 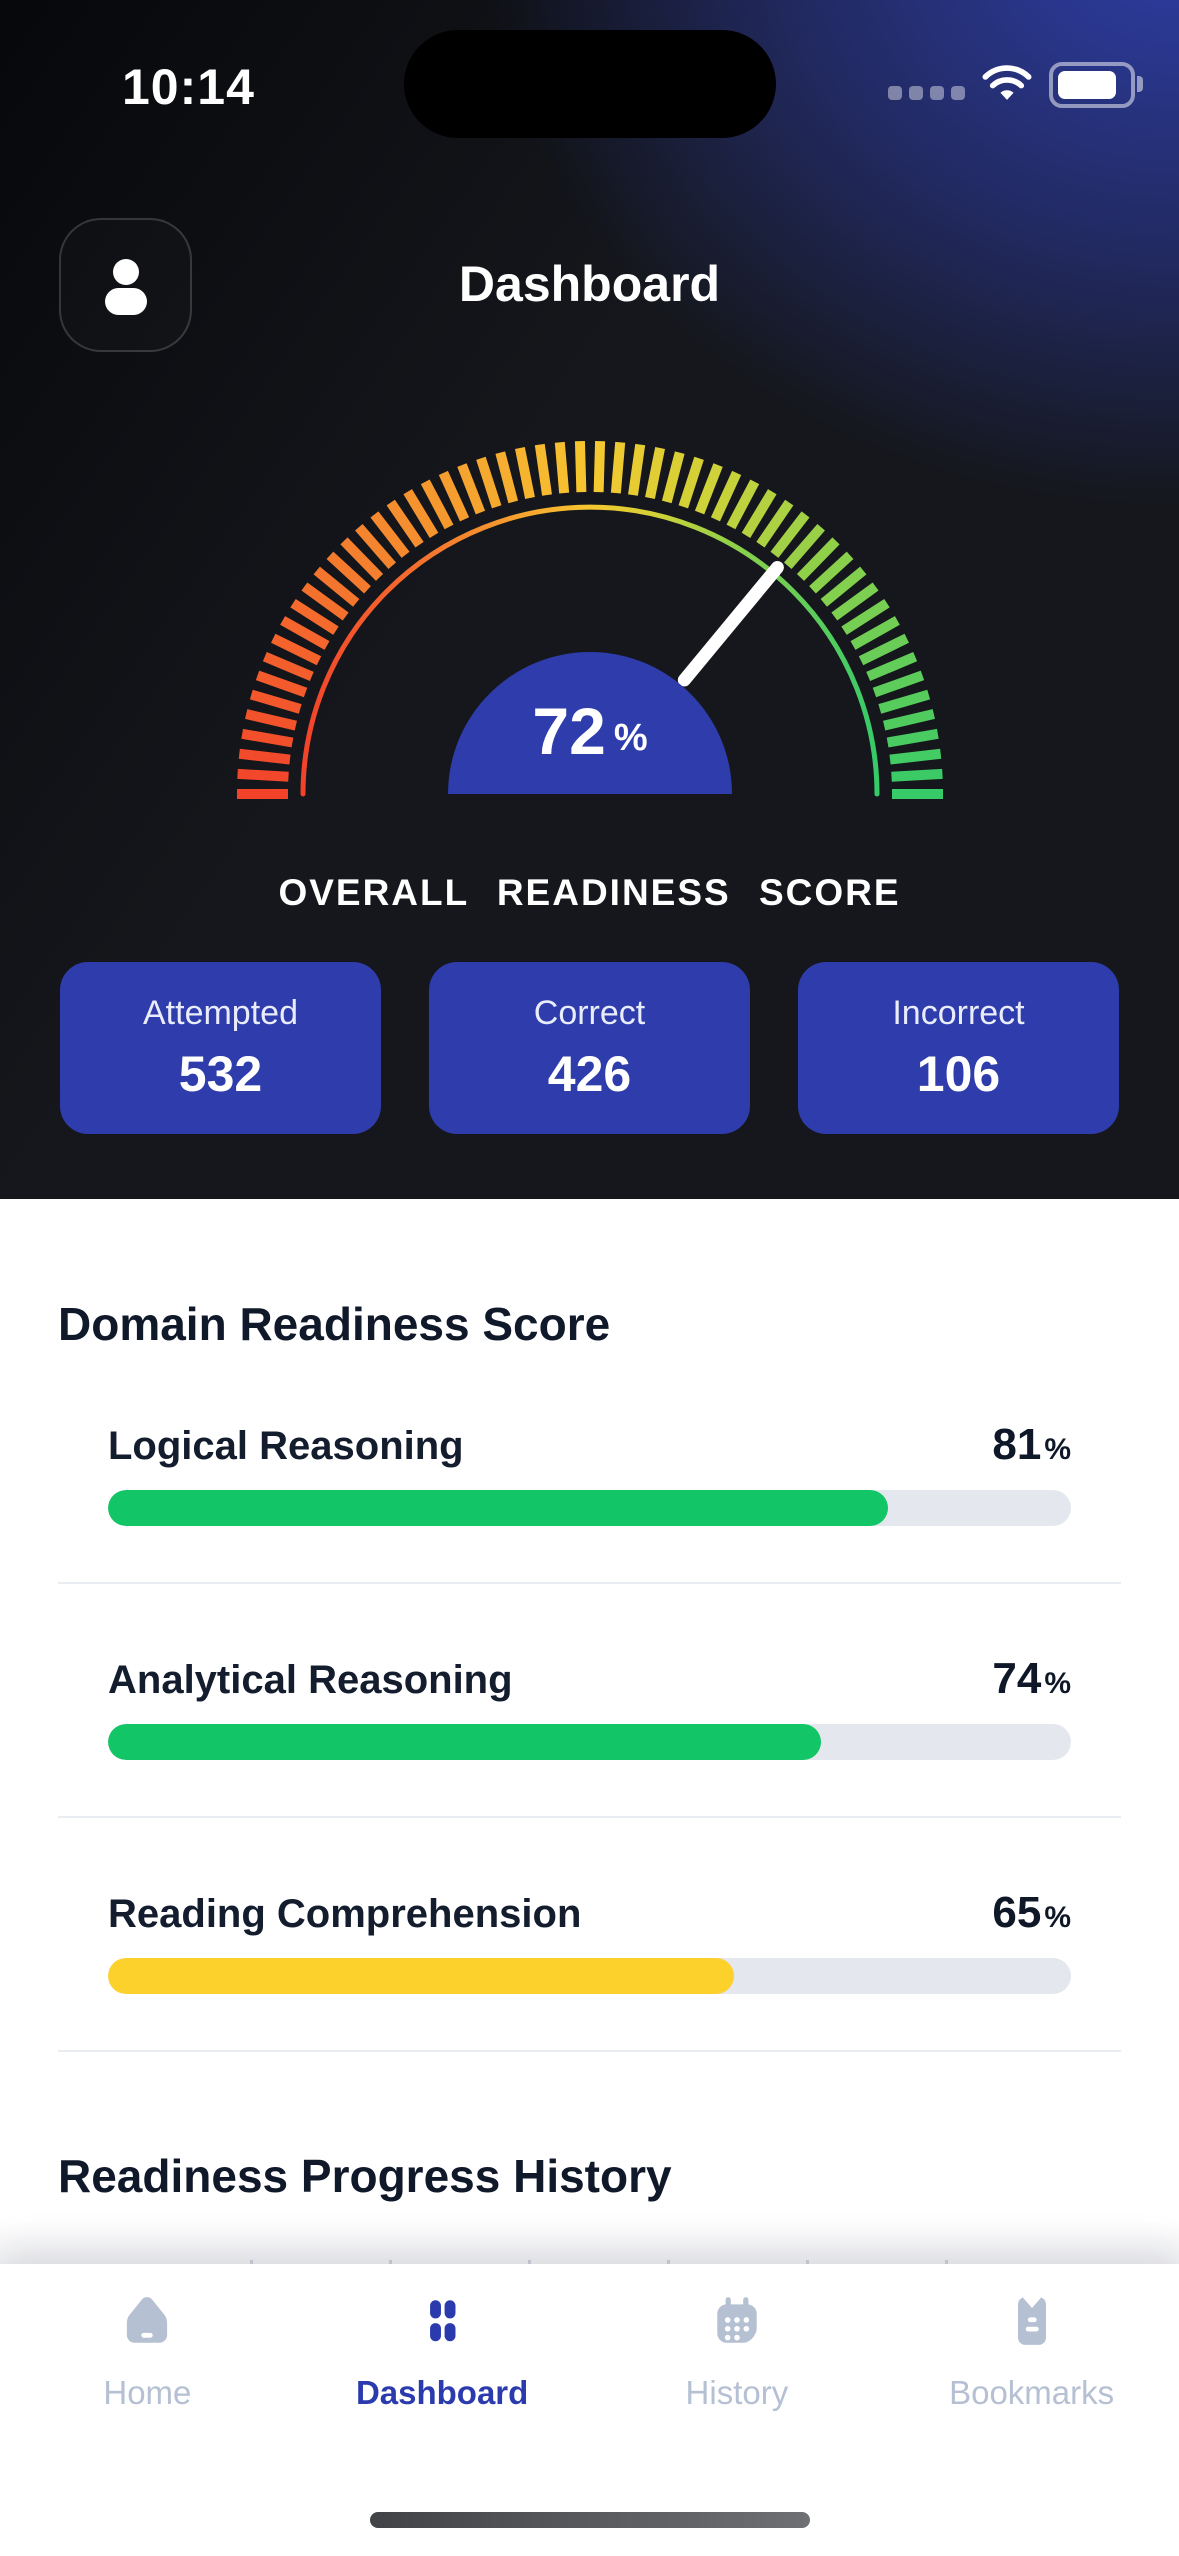 What do you see at coordinates (589, 1941) in the screenshot?
I see `progress-row-reading-comprehension: Reading Comprehension 65%` at bounding box center [589, 1941].